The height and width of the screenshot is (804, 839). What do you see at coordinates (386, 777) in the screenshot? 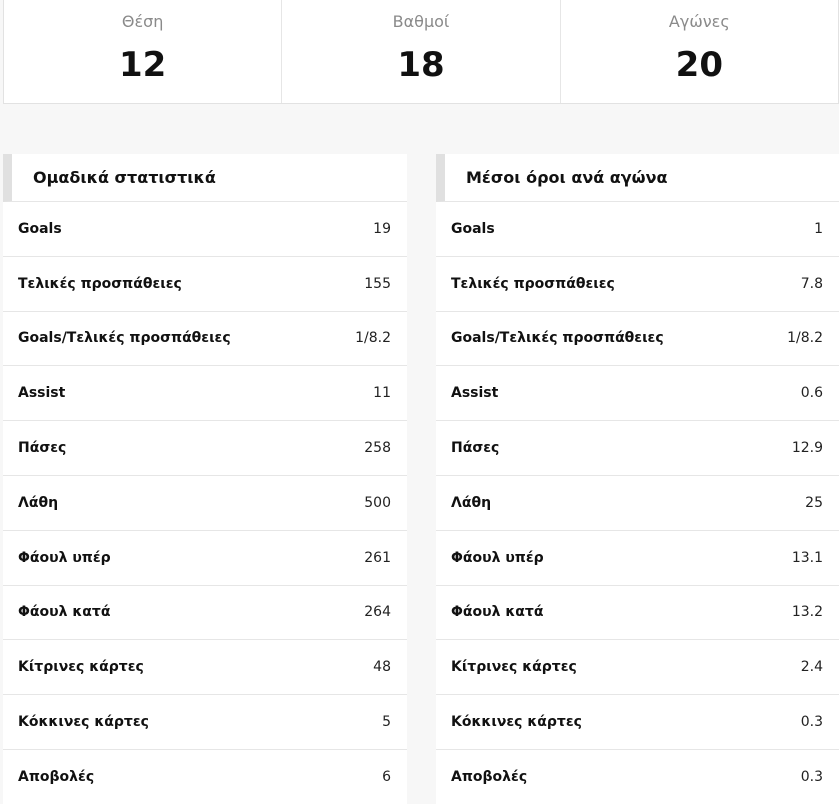
I see `stat-value: 6` at bounding box center [386, 777].